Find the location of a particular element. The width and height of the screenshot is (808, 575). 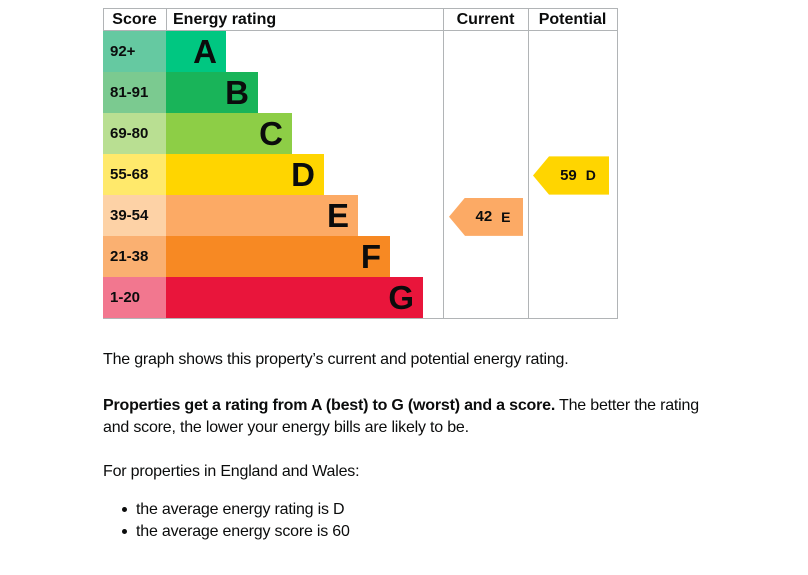

band-score-range: 81-91 is located at coordinates (134, 92).